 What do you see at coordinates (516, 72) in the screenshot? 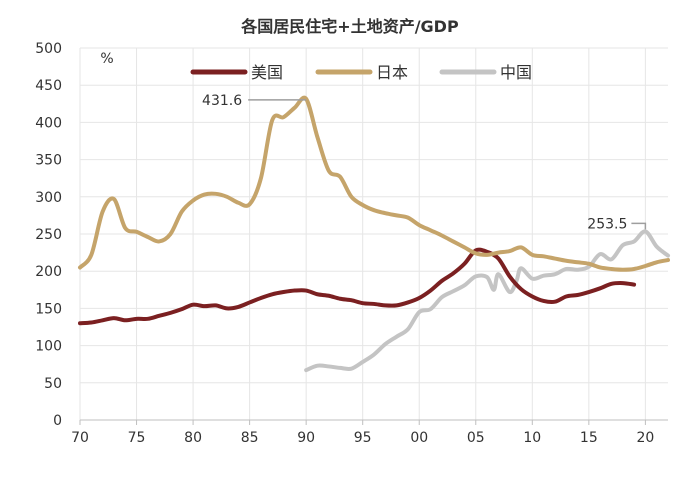
I see `legend-label: 中国` at bounding box center [516, 72].